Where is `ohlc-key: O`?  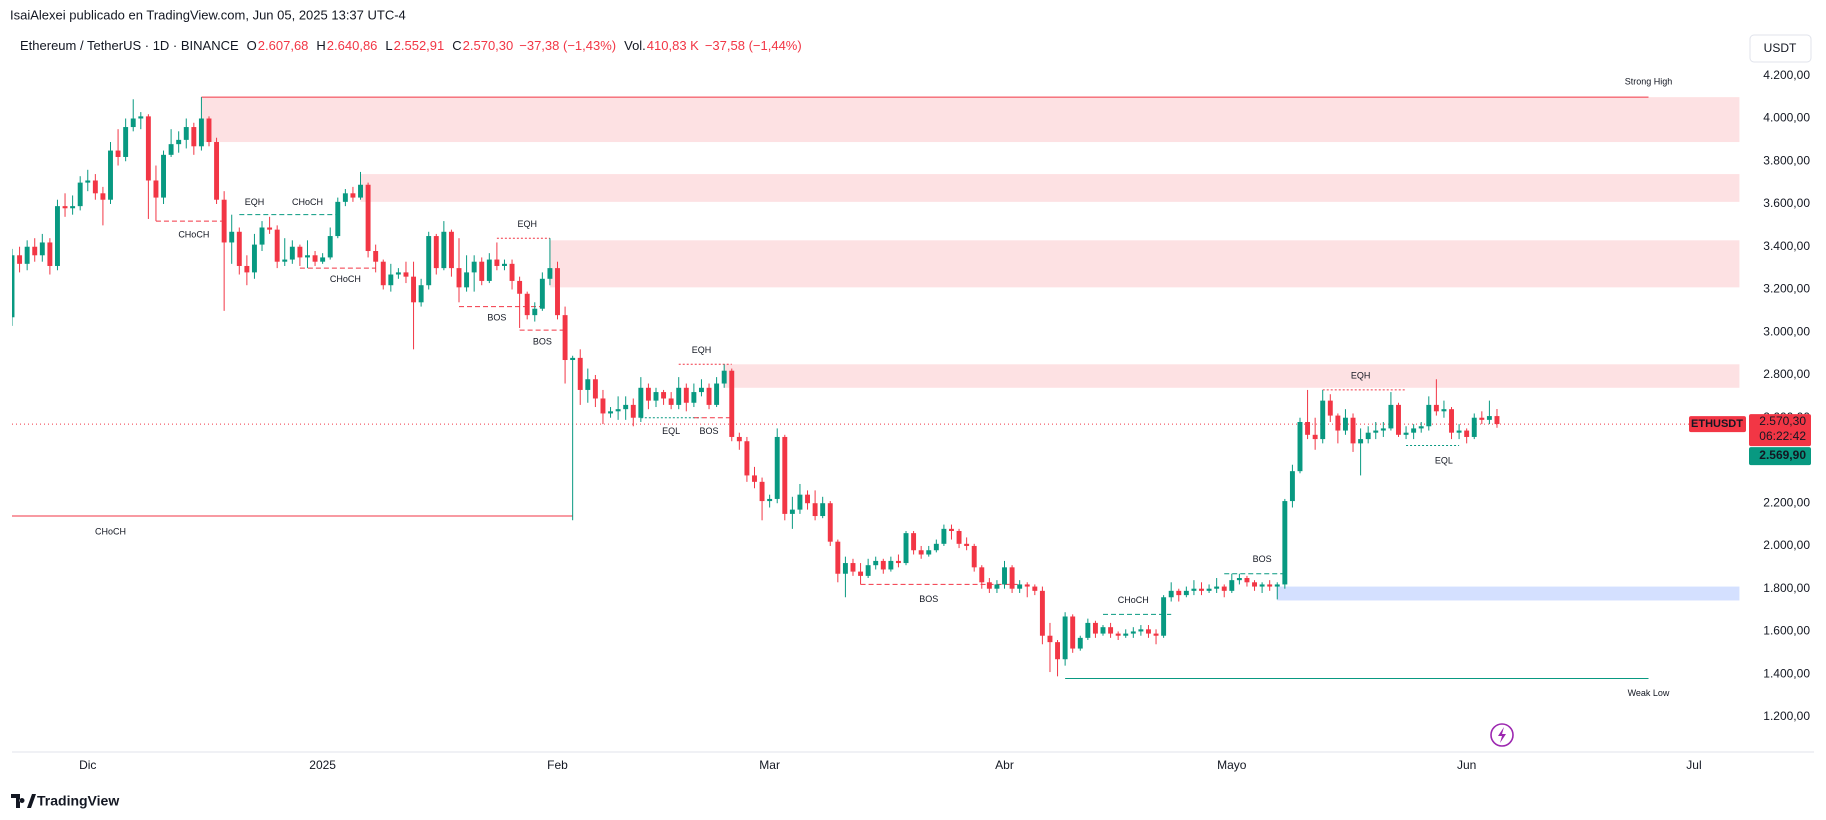 ohlc-key: O is located at coordinates (252, 45).